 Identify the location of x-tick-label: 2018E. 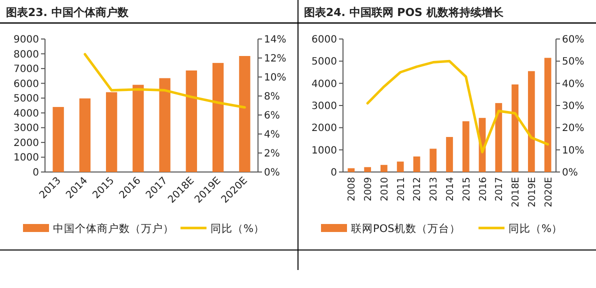
(516, 192).